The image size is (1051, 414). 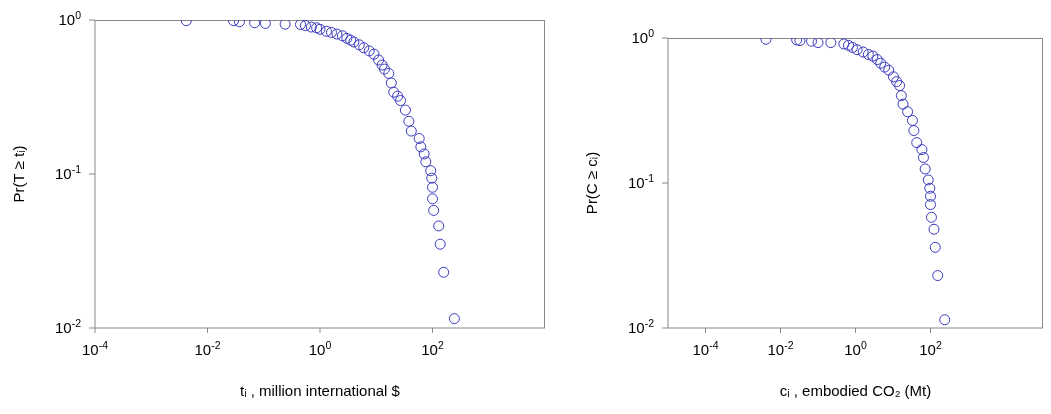 I want to click on x-axis-title: cᵢ , embodied CO₂ (Mt), so click(x=855, y=390).